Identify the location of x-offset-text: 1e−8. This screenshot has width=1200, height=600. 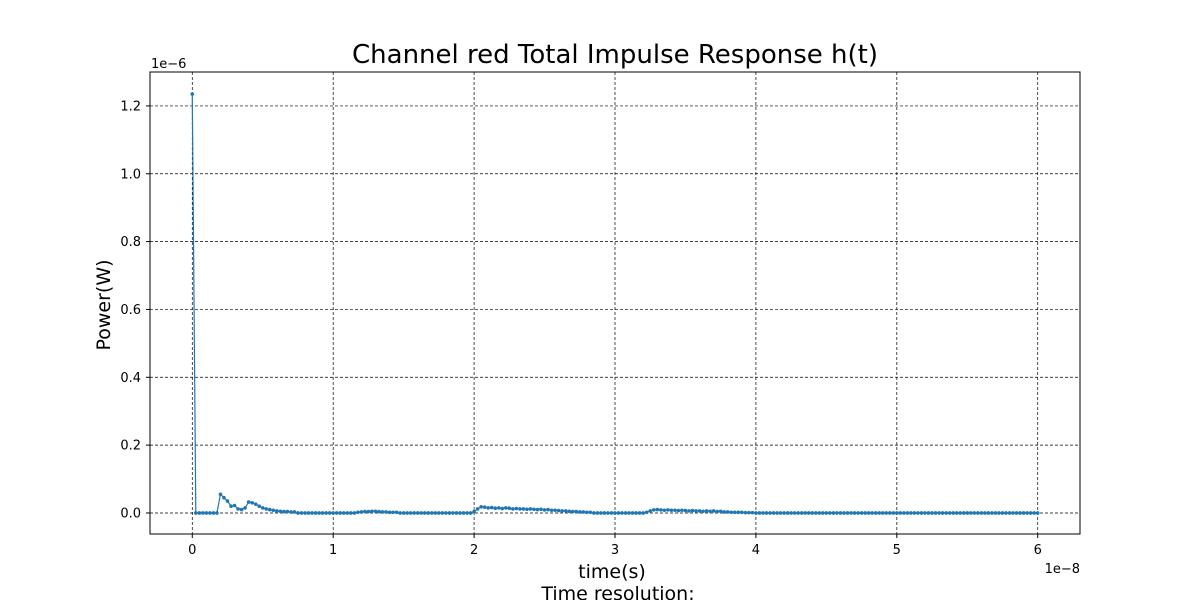
(1062, 569).